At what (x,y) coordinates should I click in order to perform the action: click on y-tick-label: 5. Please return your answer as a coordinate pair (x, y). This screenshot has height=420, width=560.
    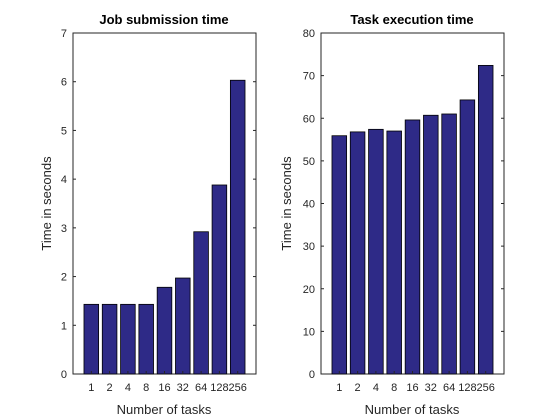
    Looking at the image, I should click on (64, 131).